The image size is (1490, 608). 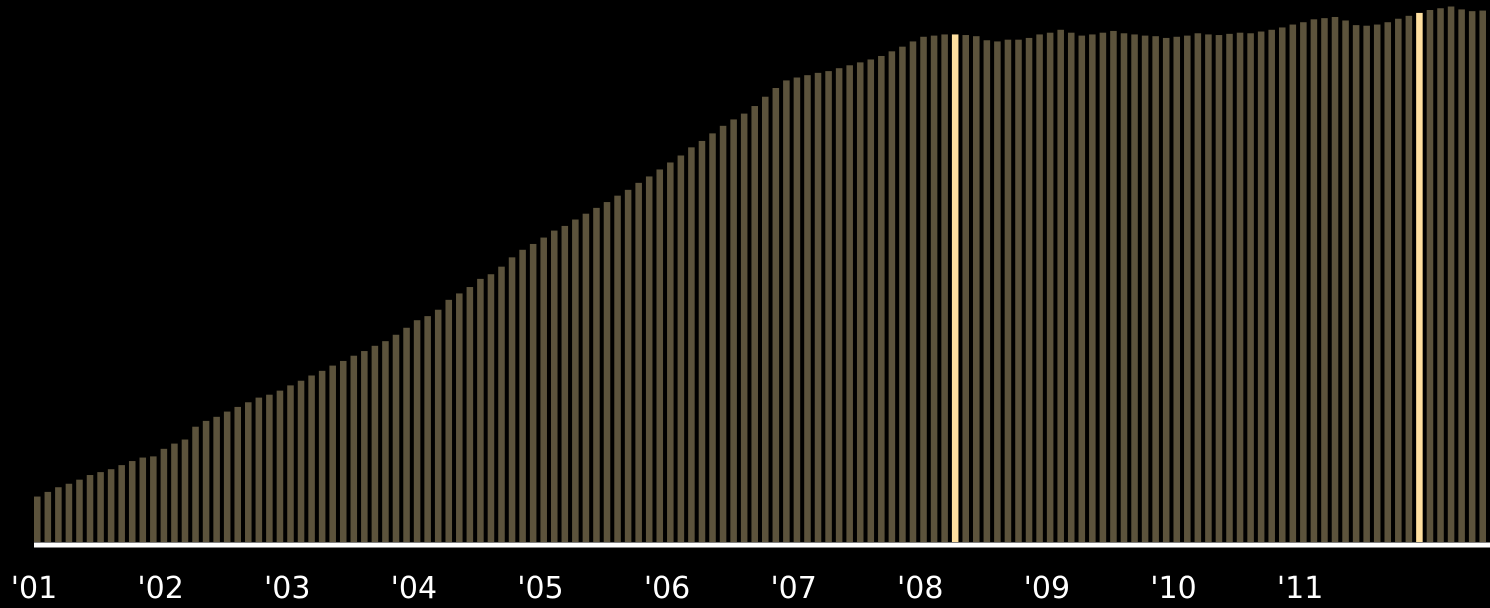 I want to click on x-tick-label: '06, so click(x=667, y=588).